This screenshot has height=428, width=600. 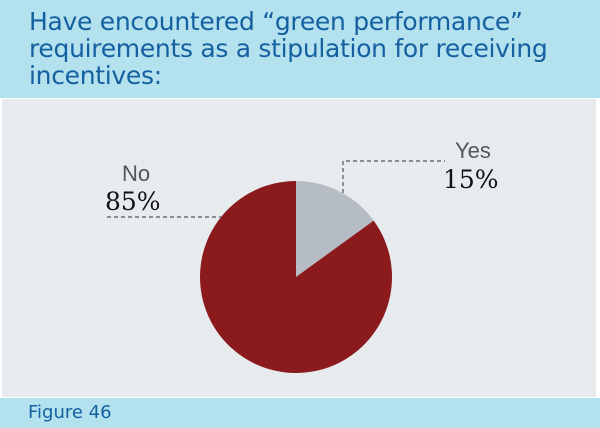 I want to click on figure-label: Figure 46, so click(x=70, y=412).